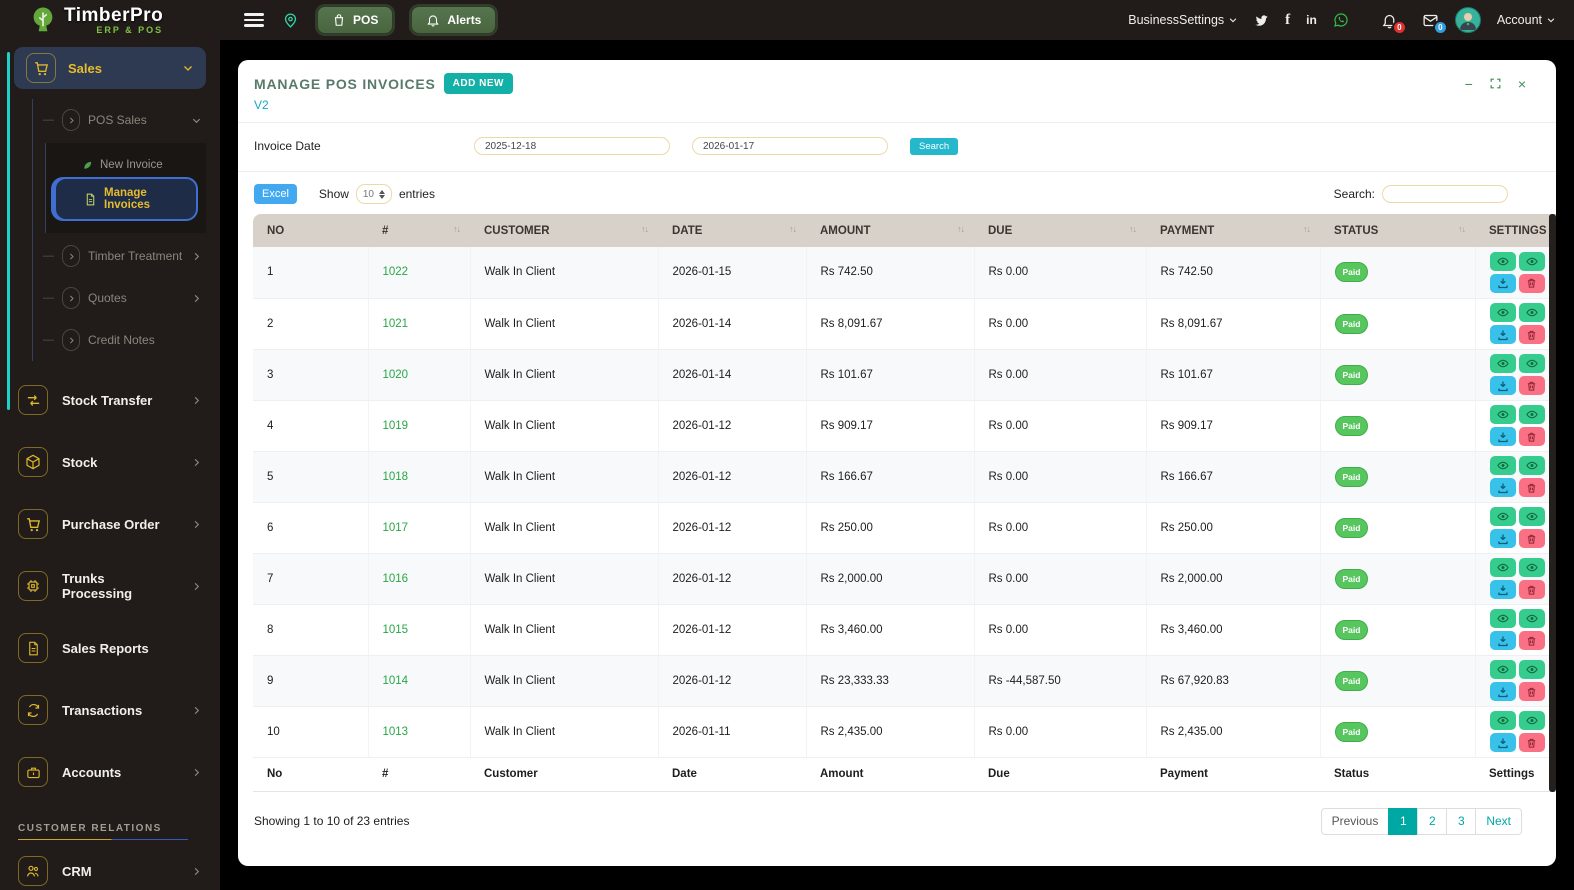 This screenshot has width=1574, height=890. I want to click on messages-button: 0, so click(1435, 23).